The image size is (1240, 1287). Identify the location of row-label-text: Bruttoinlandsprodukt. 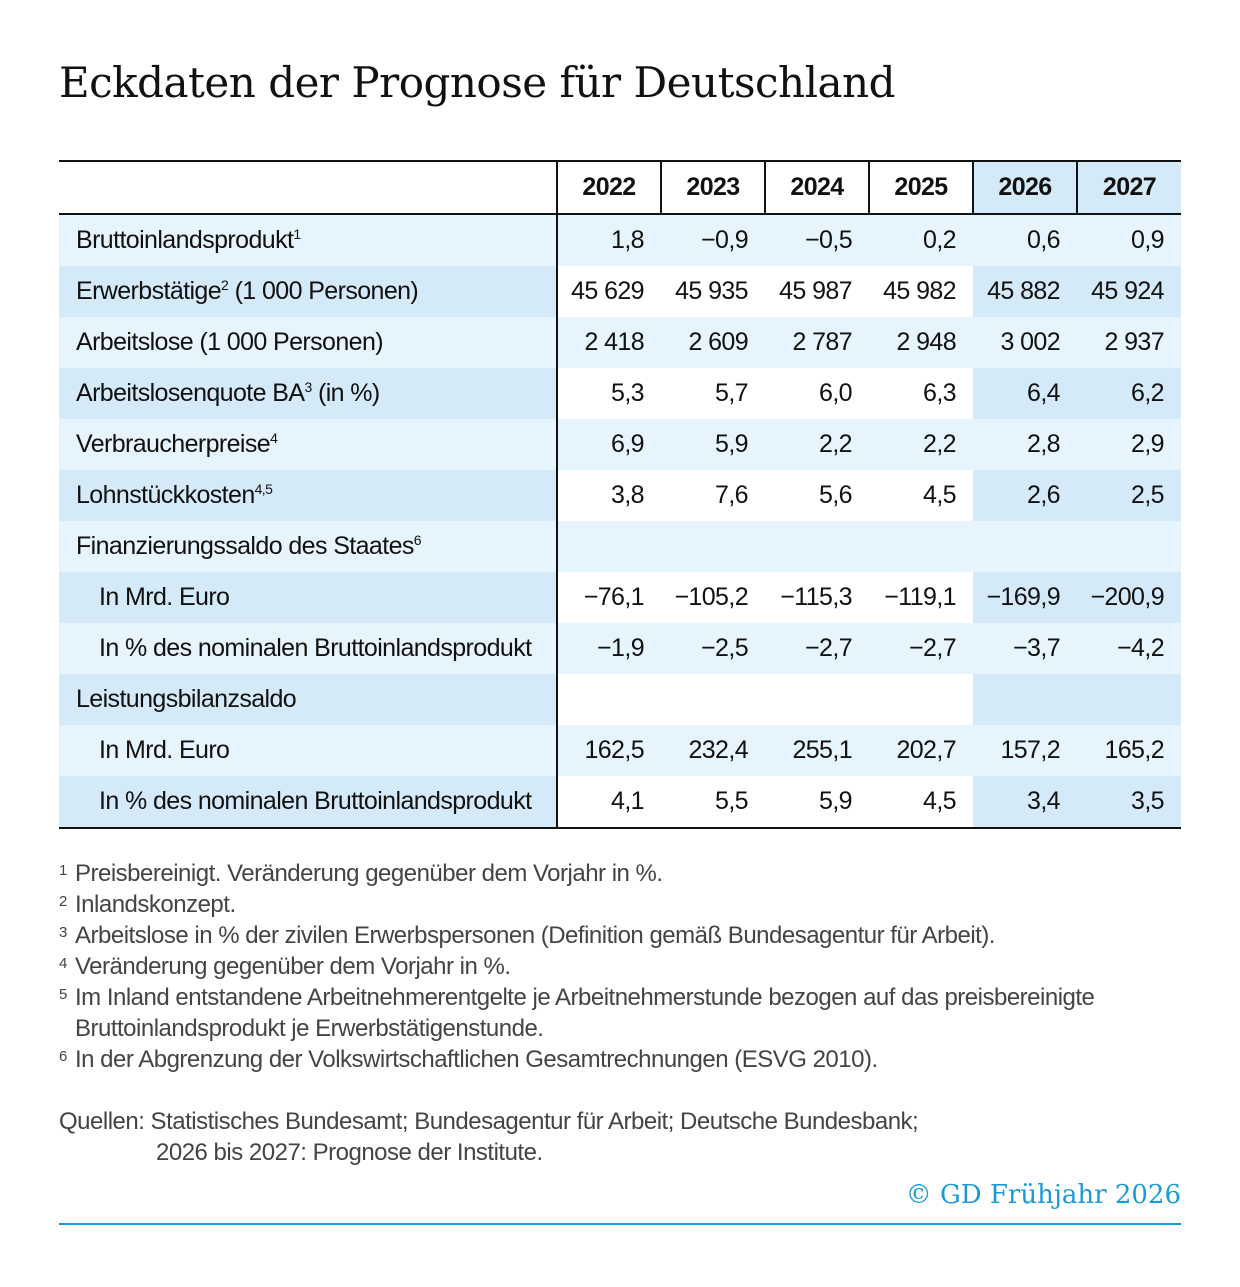
(185, 240).